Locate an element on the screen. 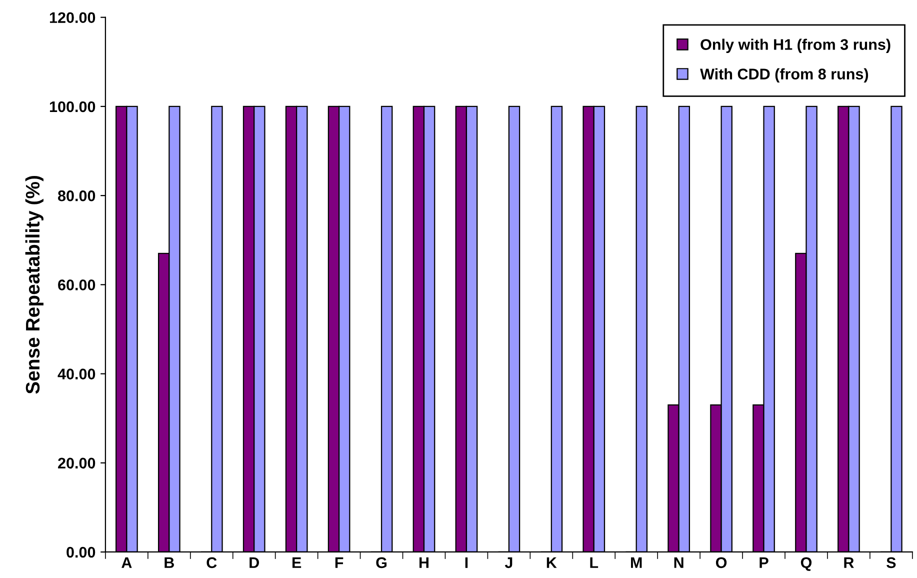 The height and width of the screenshot is (578, 917). x-tick-label: B is located at coordinates (169, 562).